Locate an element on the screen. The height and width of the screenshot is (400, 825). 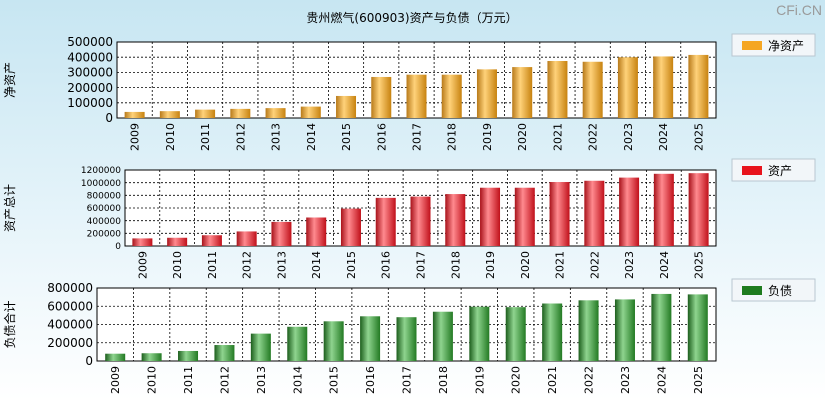
y-axis-label: 资产总计 is located at coordinates (10, 208).